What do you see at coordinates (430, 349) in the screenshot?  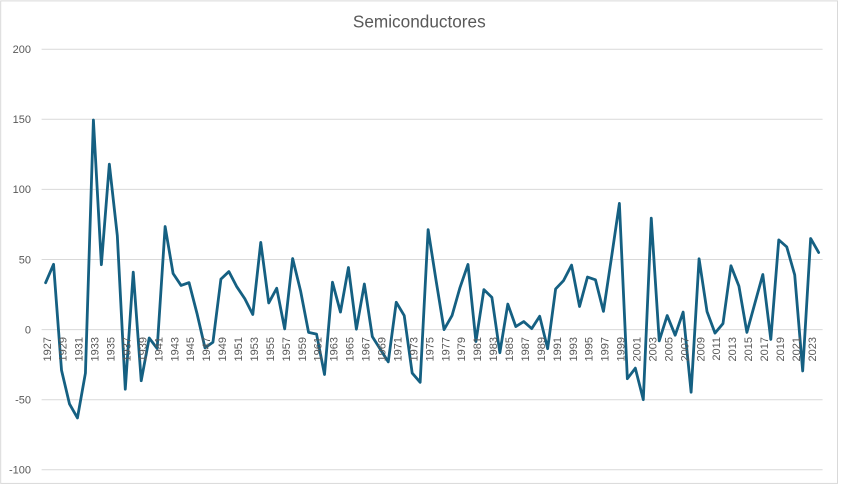 I see `svg-text: 1975` at bounding box center [430, 349].